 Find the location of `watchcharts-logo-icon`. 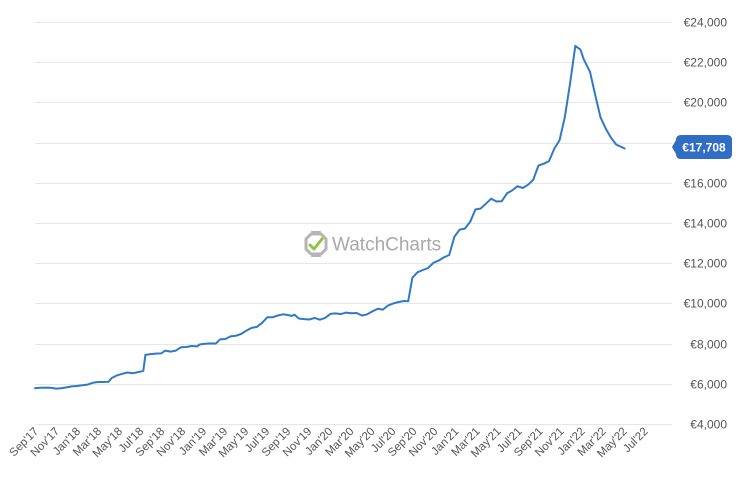

watchcharts-logo-icon is located at coordinates (316, 244).